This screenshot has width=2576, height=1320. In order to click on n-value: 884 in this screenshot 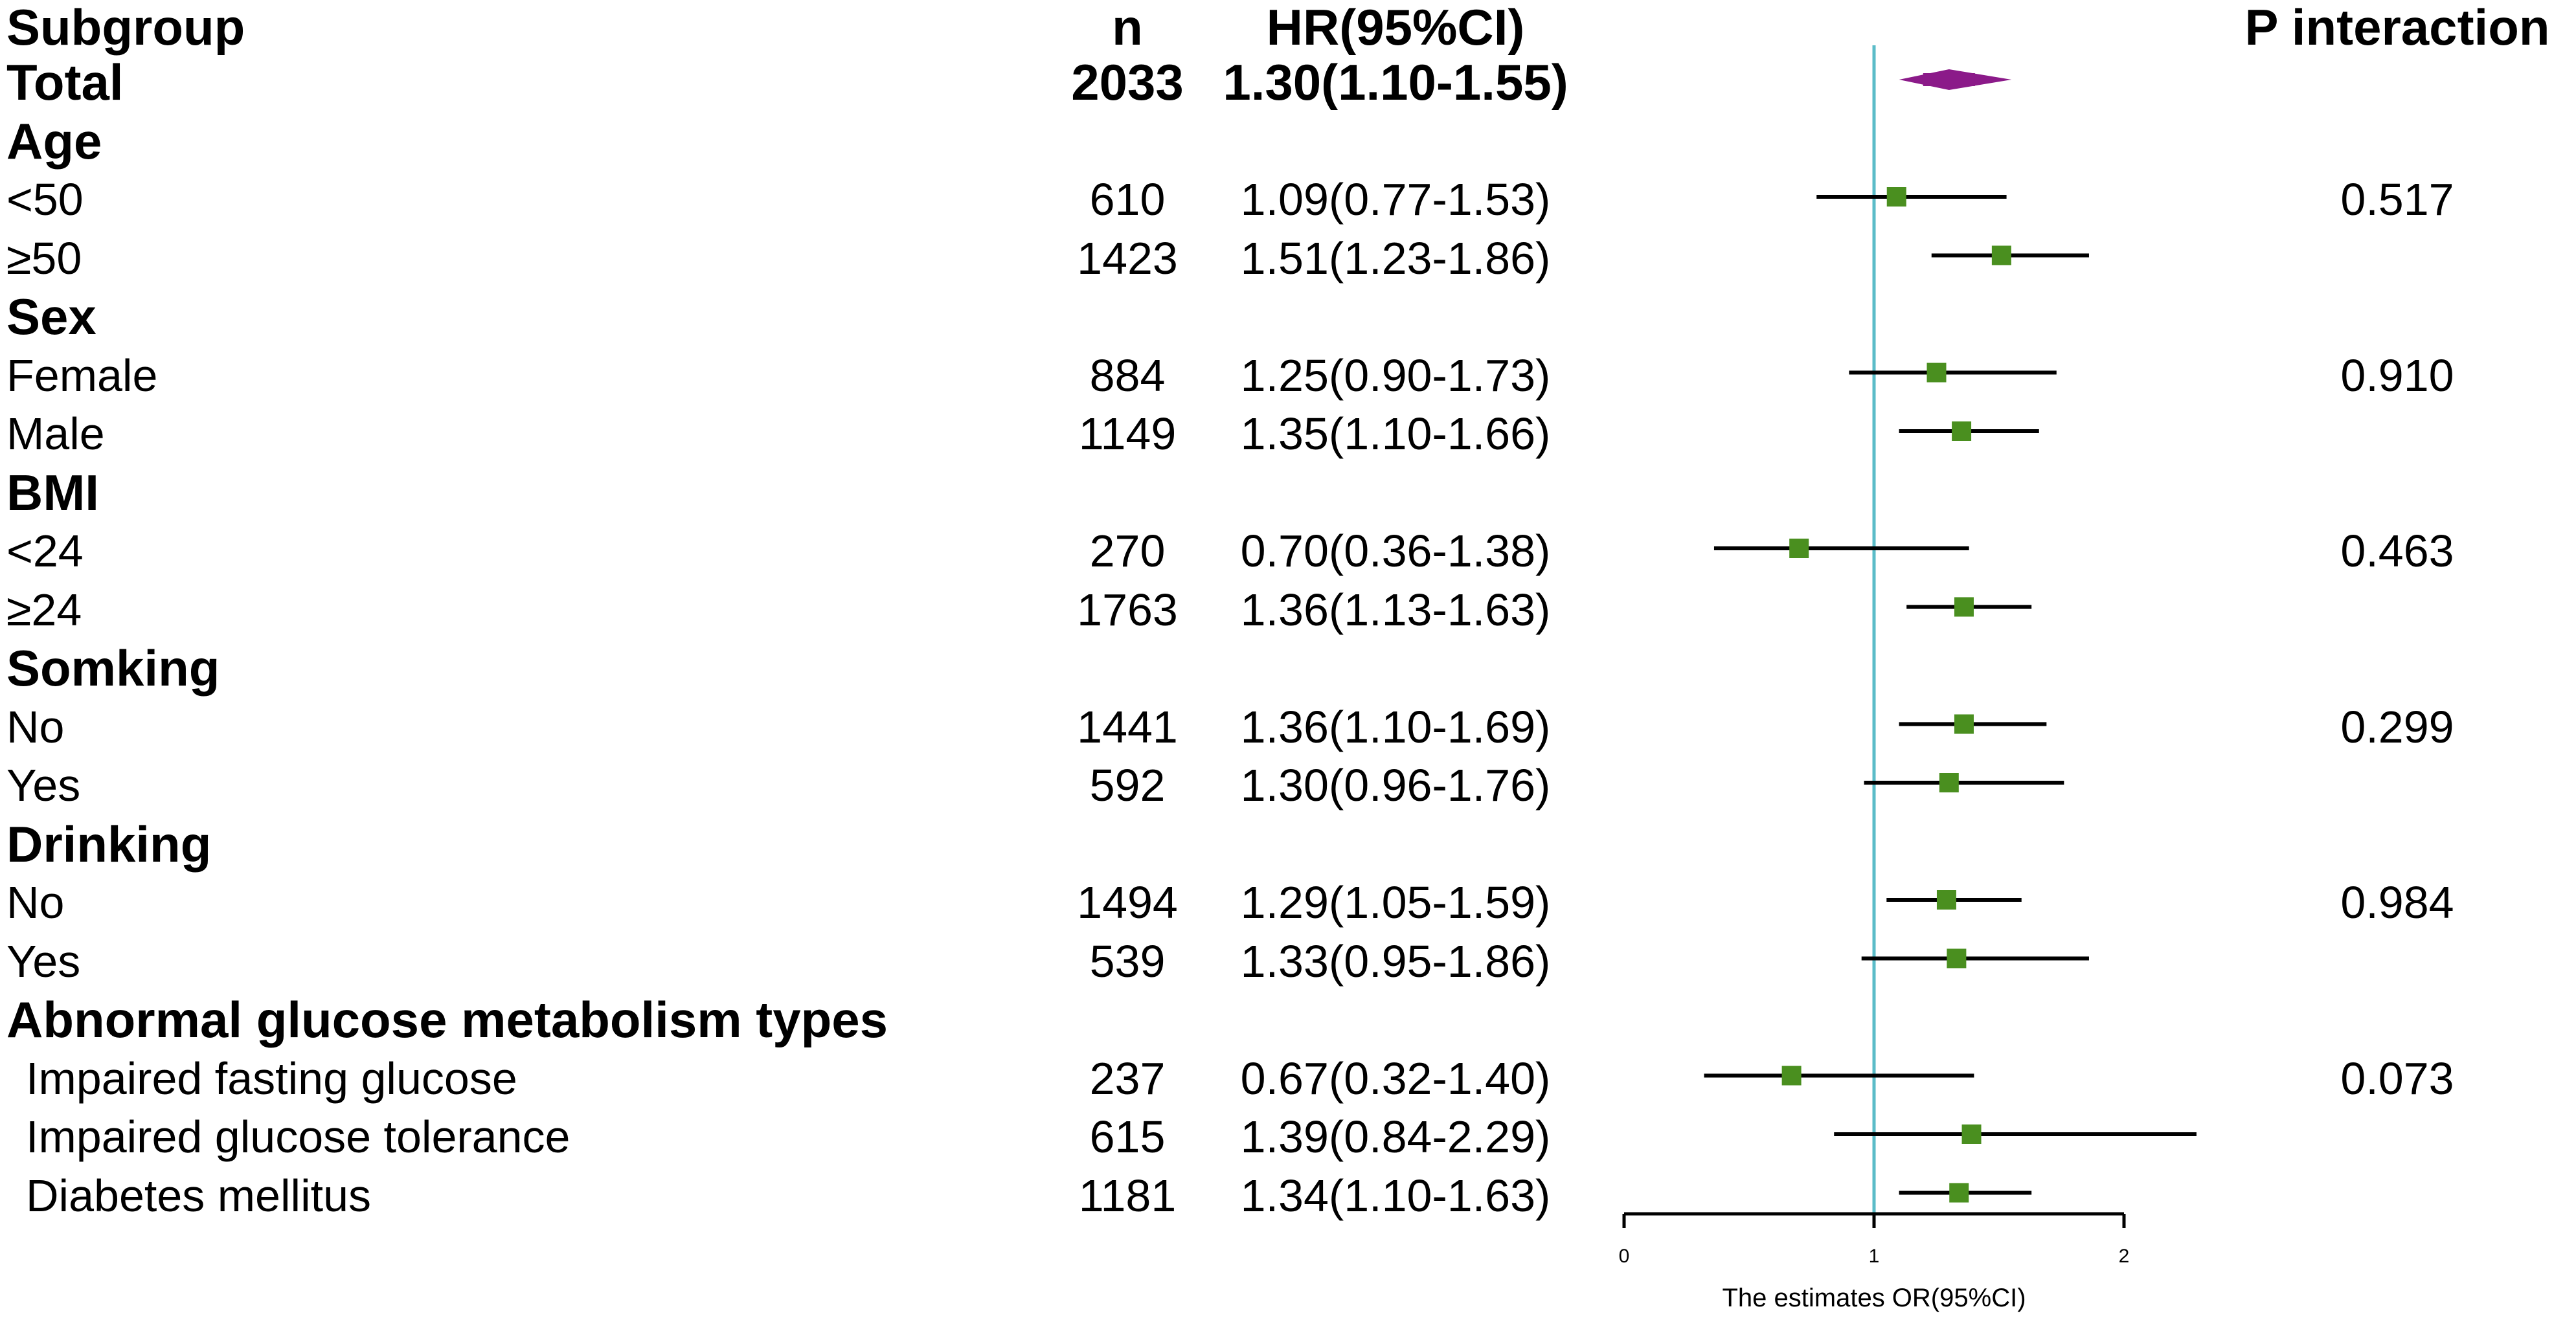, I will do `click(1127, 376)`.